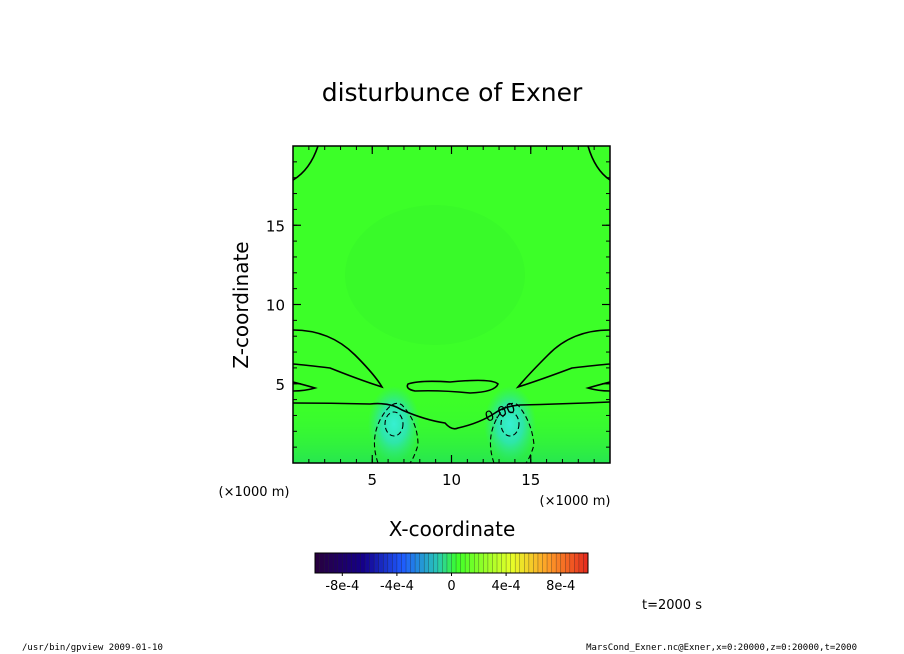 This screenshot has width=904, height=654. I want to click on x-tick-label: 10, so click(451, 480).